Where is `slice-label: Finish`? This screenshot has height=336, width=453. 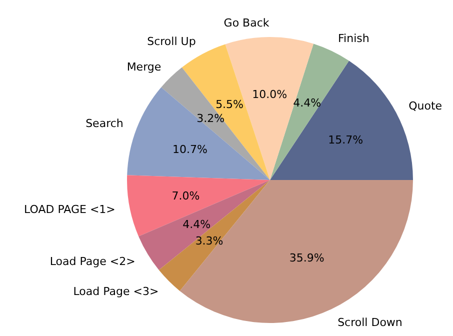 slice-label: Finish is located at coordinates (354, 39).